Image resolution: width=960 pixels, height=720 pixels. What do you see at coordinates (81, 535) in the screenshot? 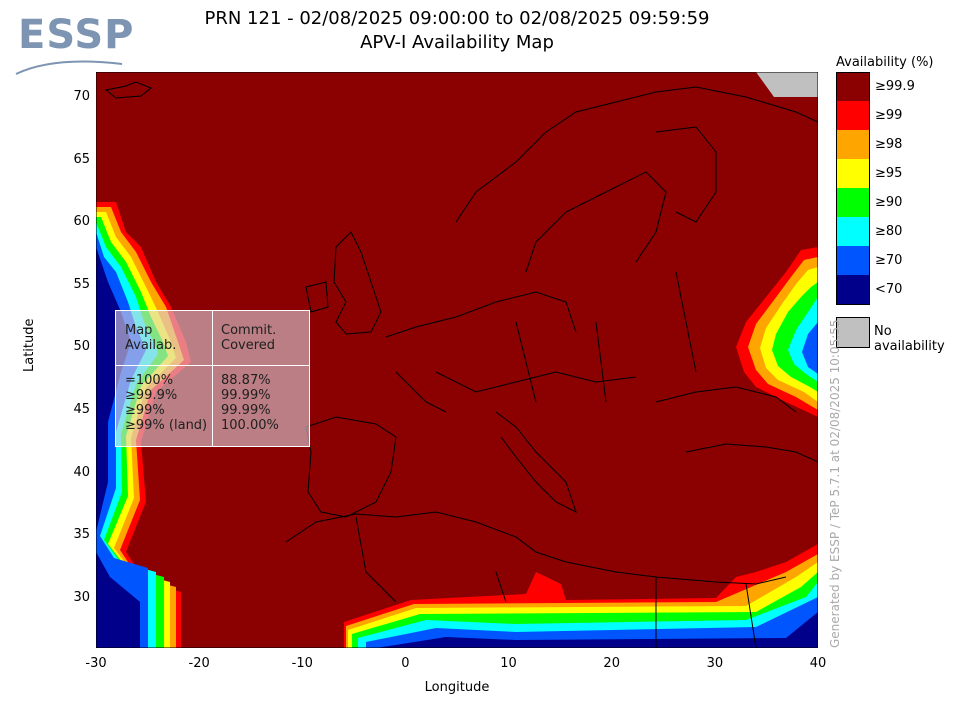
I see `y-tick-label: 35` at bounding box center [81, 535].